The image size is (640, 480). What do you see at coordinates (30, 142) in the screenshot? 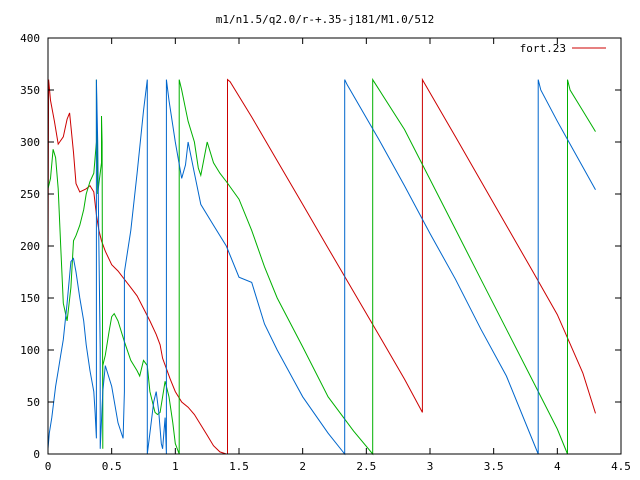
I see `y-tick-label: 300` at bounding box center [30, 142].